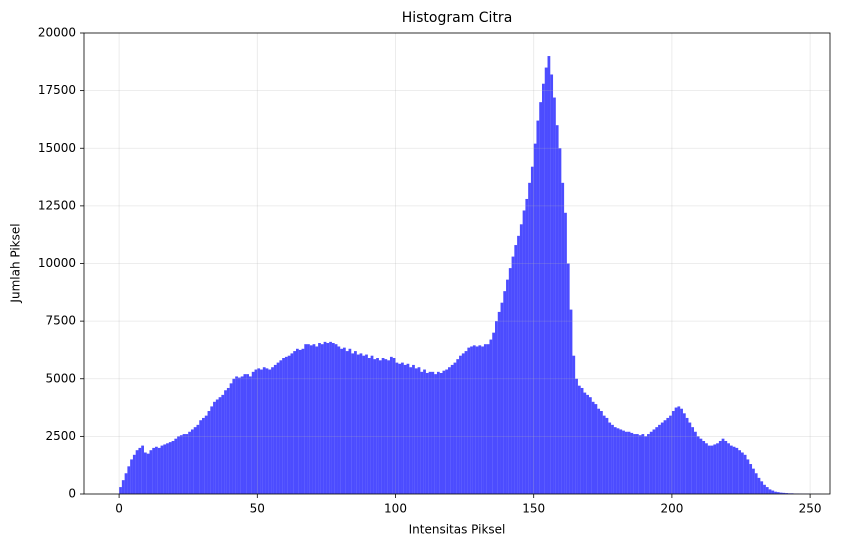 This screenshot has width=868, height=547. What do you see at coordinates (72, 494) in the screenshot?
I see `y-tick-label: 0` at bounding box center [72, 494].